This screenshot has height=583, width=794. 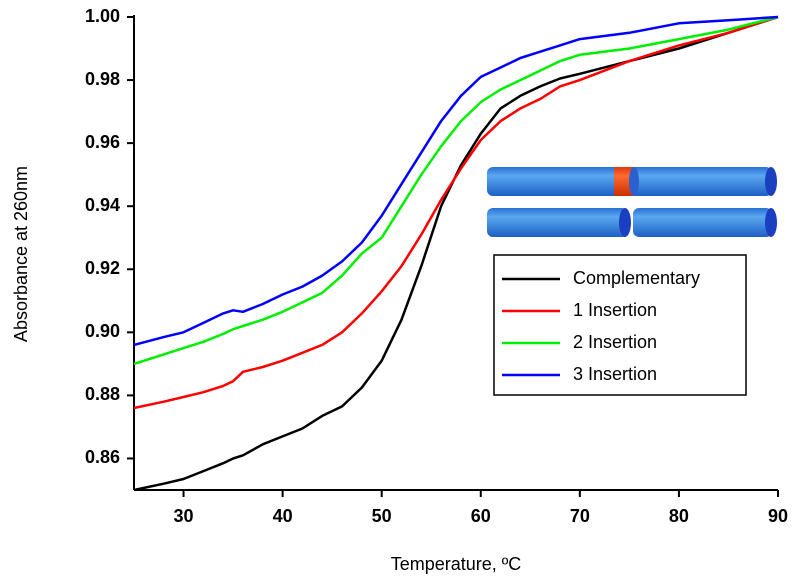 What do you see at coordinates (102, 457) in the screenshot?
I see `y-tick-label: 0.86` at bounding box center [102, 457].